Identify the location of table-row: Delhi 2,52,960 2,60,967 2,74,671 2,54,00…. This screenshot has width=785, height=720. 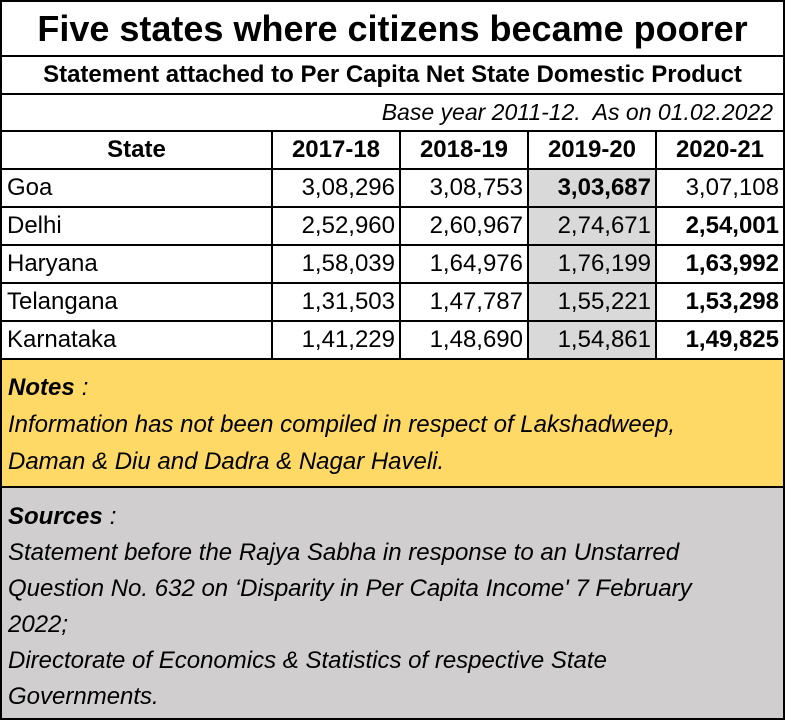
(392, 227).